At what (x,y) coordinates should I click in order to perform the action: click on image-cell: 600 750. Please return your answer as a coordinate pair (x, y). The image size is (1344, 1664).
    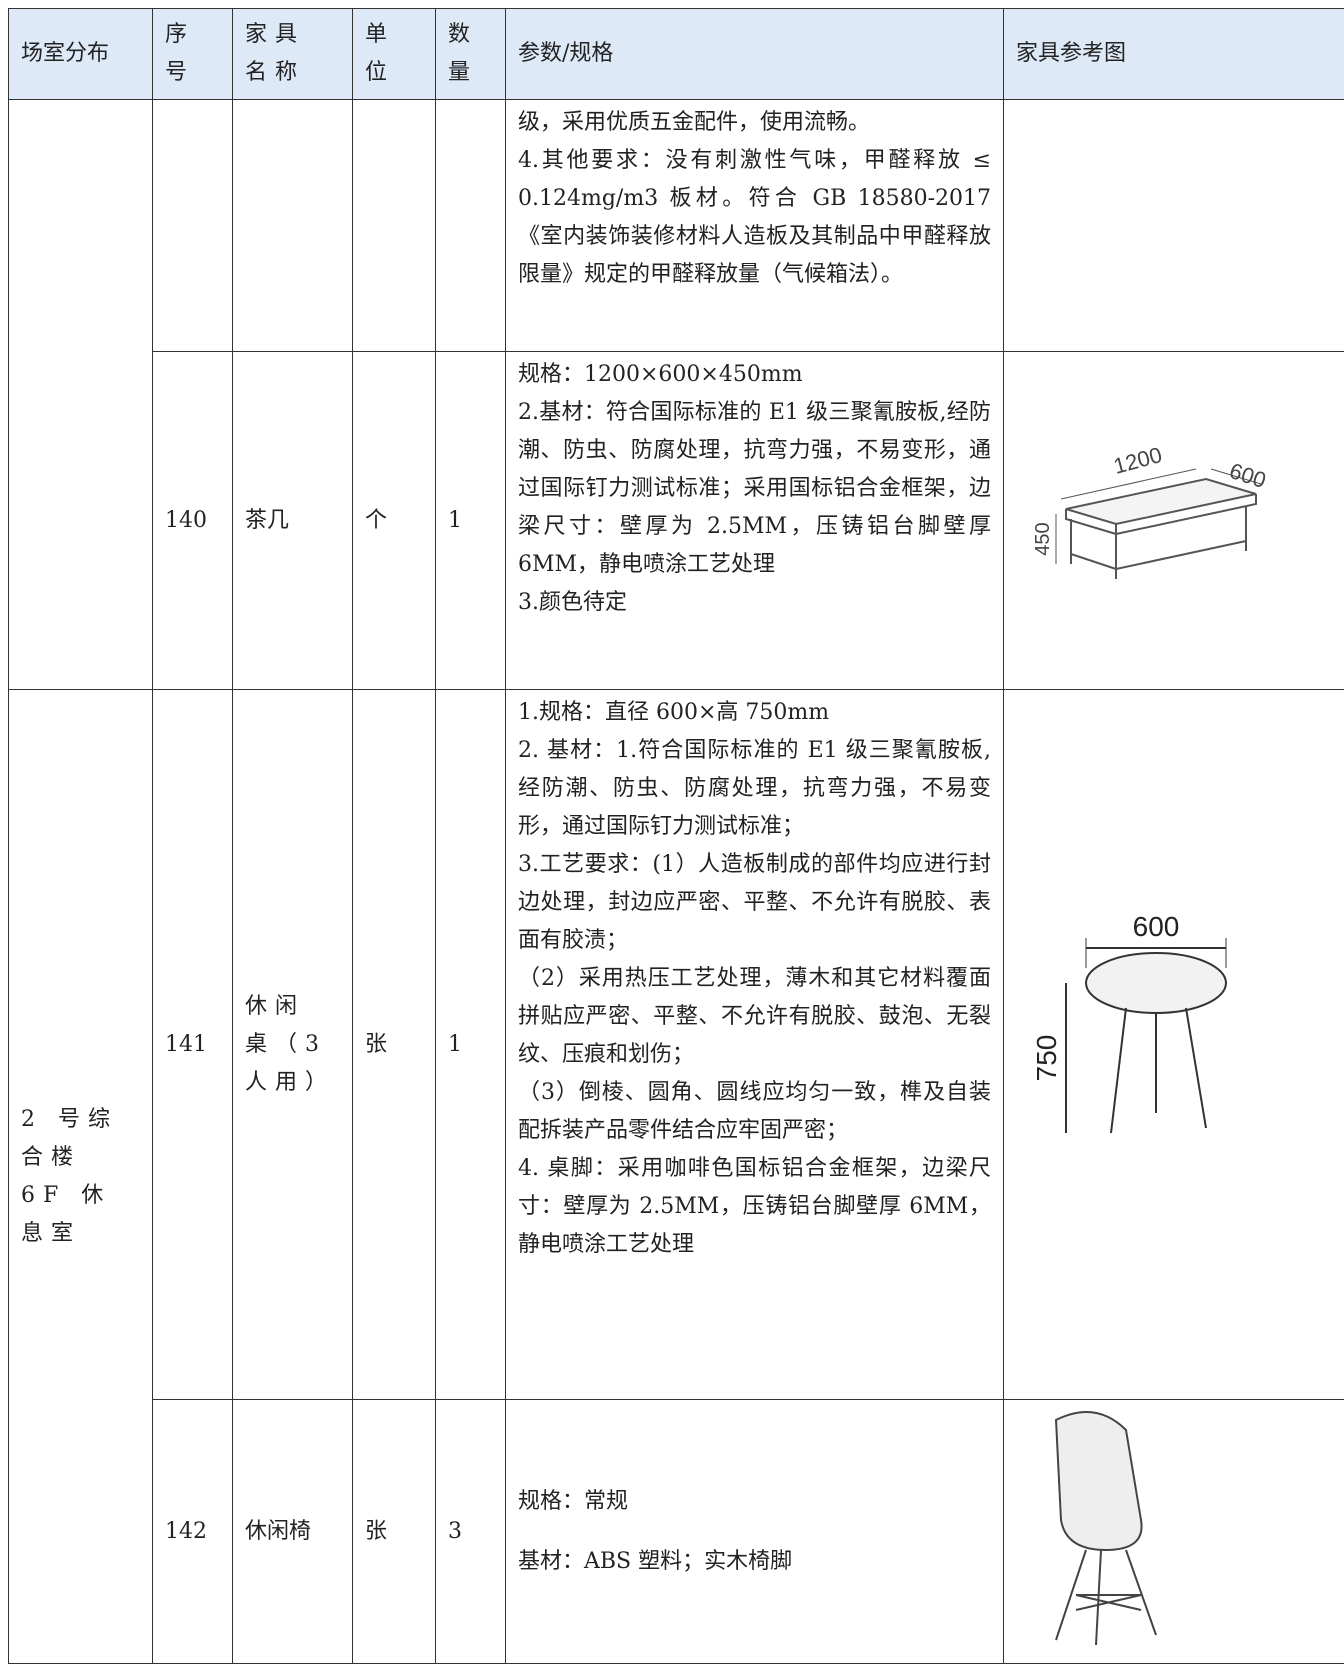
    Looking at the image, I should click on (1174, 1045).